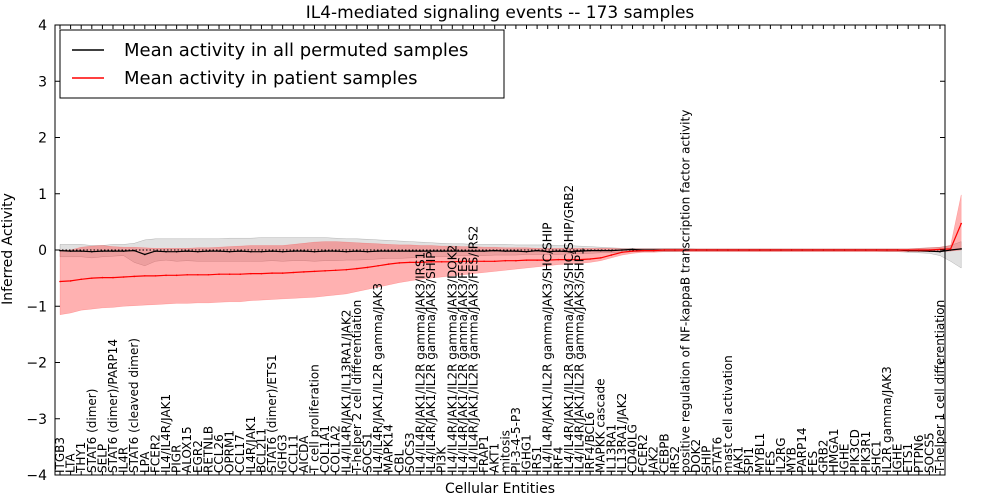 The image size is (1000, 500). I want to click on x-tick-label: STAT6 (dimer)/ETS1, so click(272, 413).